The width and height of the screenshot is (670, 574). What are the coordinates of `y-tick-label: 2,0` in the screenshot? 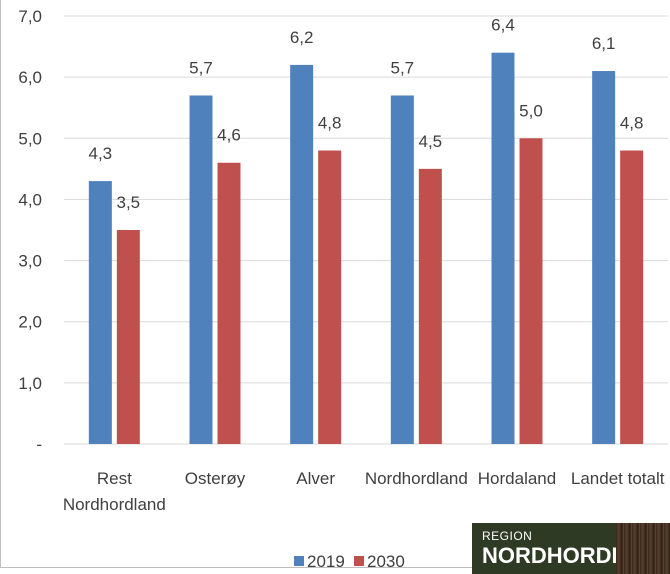 It's located at (30, 322).